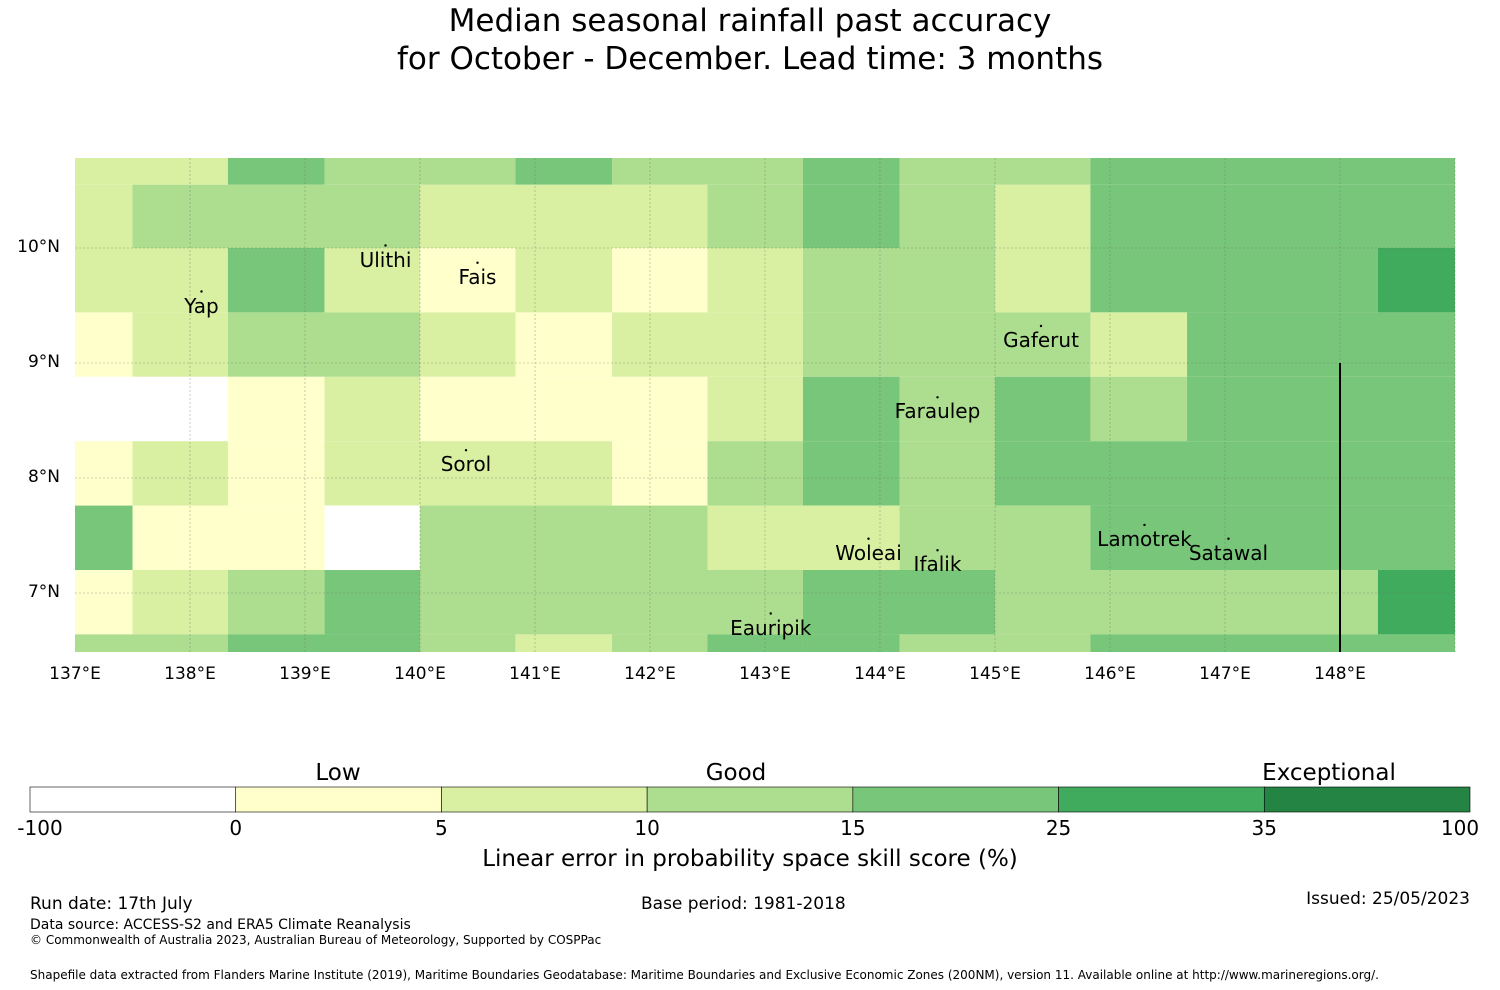 This screenshot has width=1500, height=990. Describe the element at coordinates (1329, 773) in the screenshot. I see `category-exceptional: Exceptional` at that location.